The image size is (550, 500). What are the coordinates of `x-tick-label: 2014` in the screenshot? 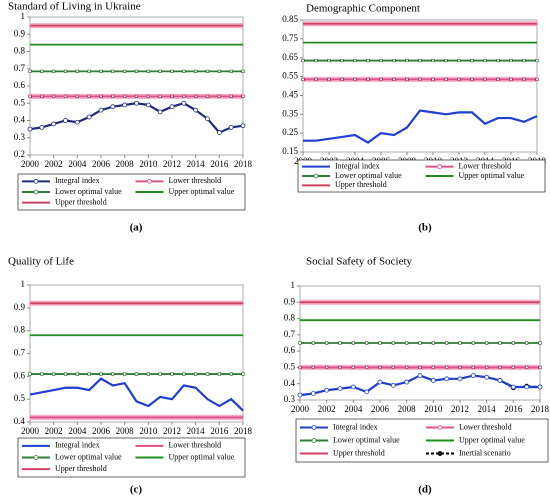 It's located at (196, 431).